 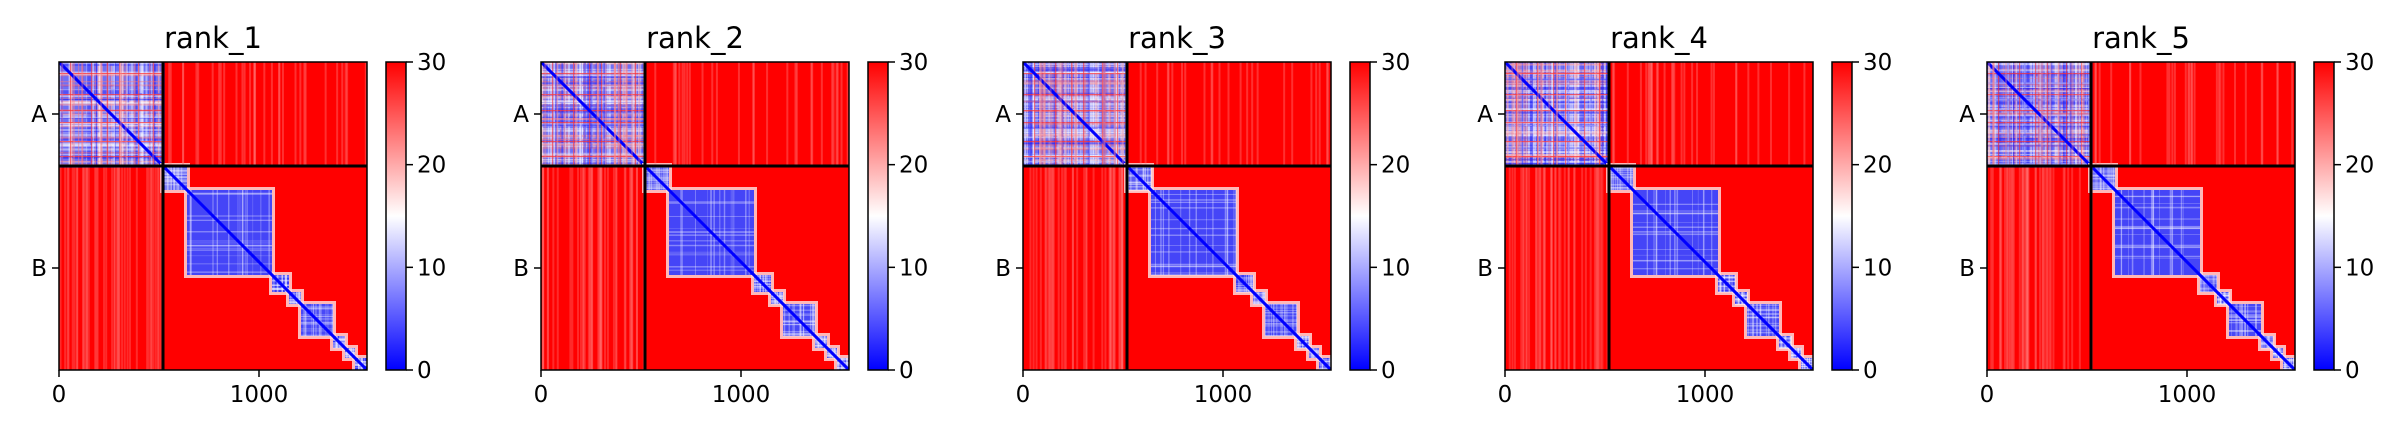 What do you see at coordinates (1003, 269) in the screenshot?
I see `y-tick-label: B` at bounding box center [1003, 269].